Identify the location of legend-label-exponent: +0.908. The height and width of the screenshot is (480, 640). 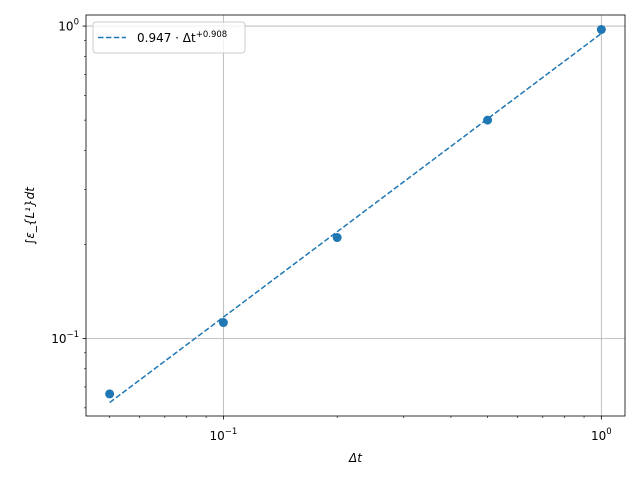
(211, 35).